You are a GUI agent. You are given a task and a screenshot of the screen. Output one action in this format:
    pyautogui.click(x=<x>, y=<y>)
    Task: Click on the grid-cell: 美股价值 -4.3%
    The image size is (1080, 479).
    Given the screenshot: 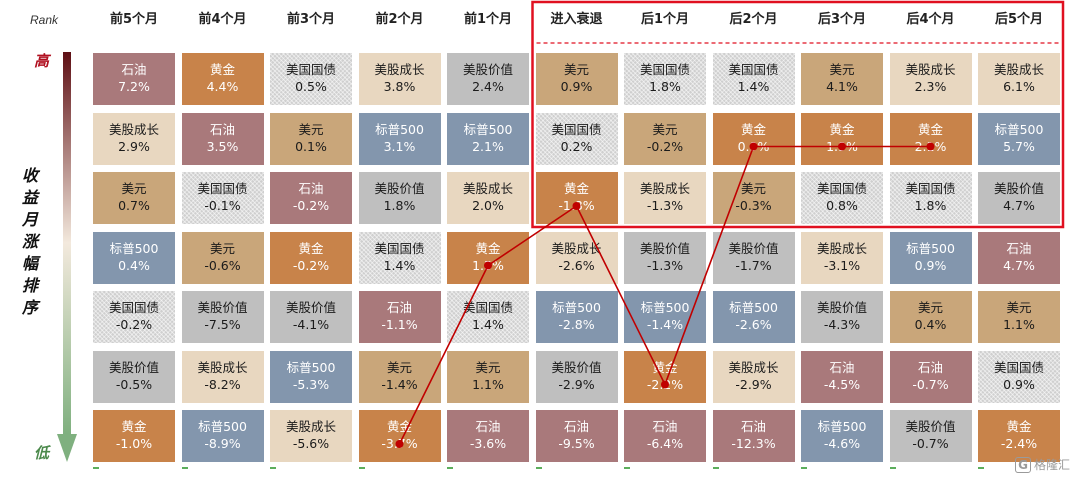 What is the action you would take?
    pyautogui.click(x=842, y=317)
    